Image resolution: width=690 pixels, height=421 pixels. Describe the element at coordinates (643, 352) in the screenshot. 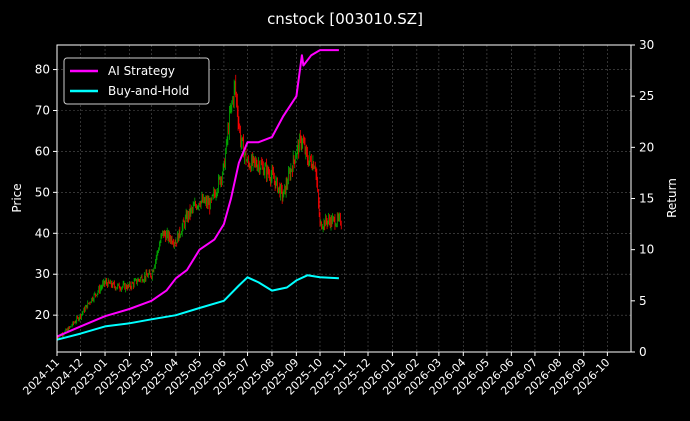

I see `y-right-tick-label: 0` at that location.